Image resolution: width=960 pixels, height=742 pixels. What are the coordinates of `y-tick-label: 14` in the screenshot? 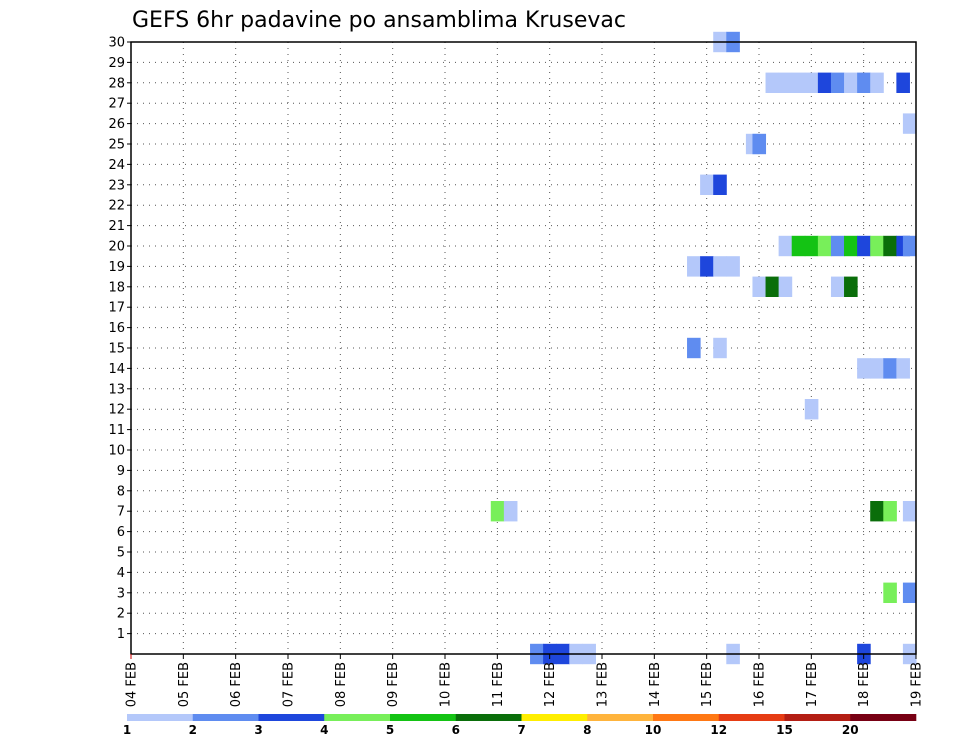 It's located at (116, 369).